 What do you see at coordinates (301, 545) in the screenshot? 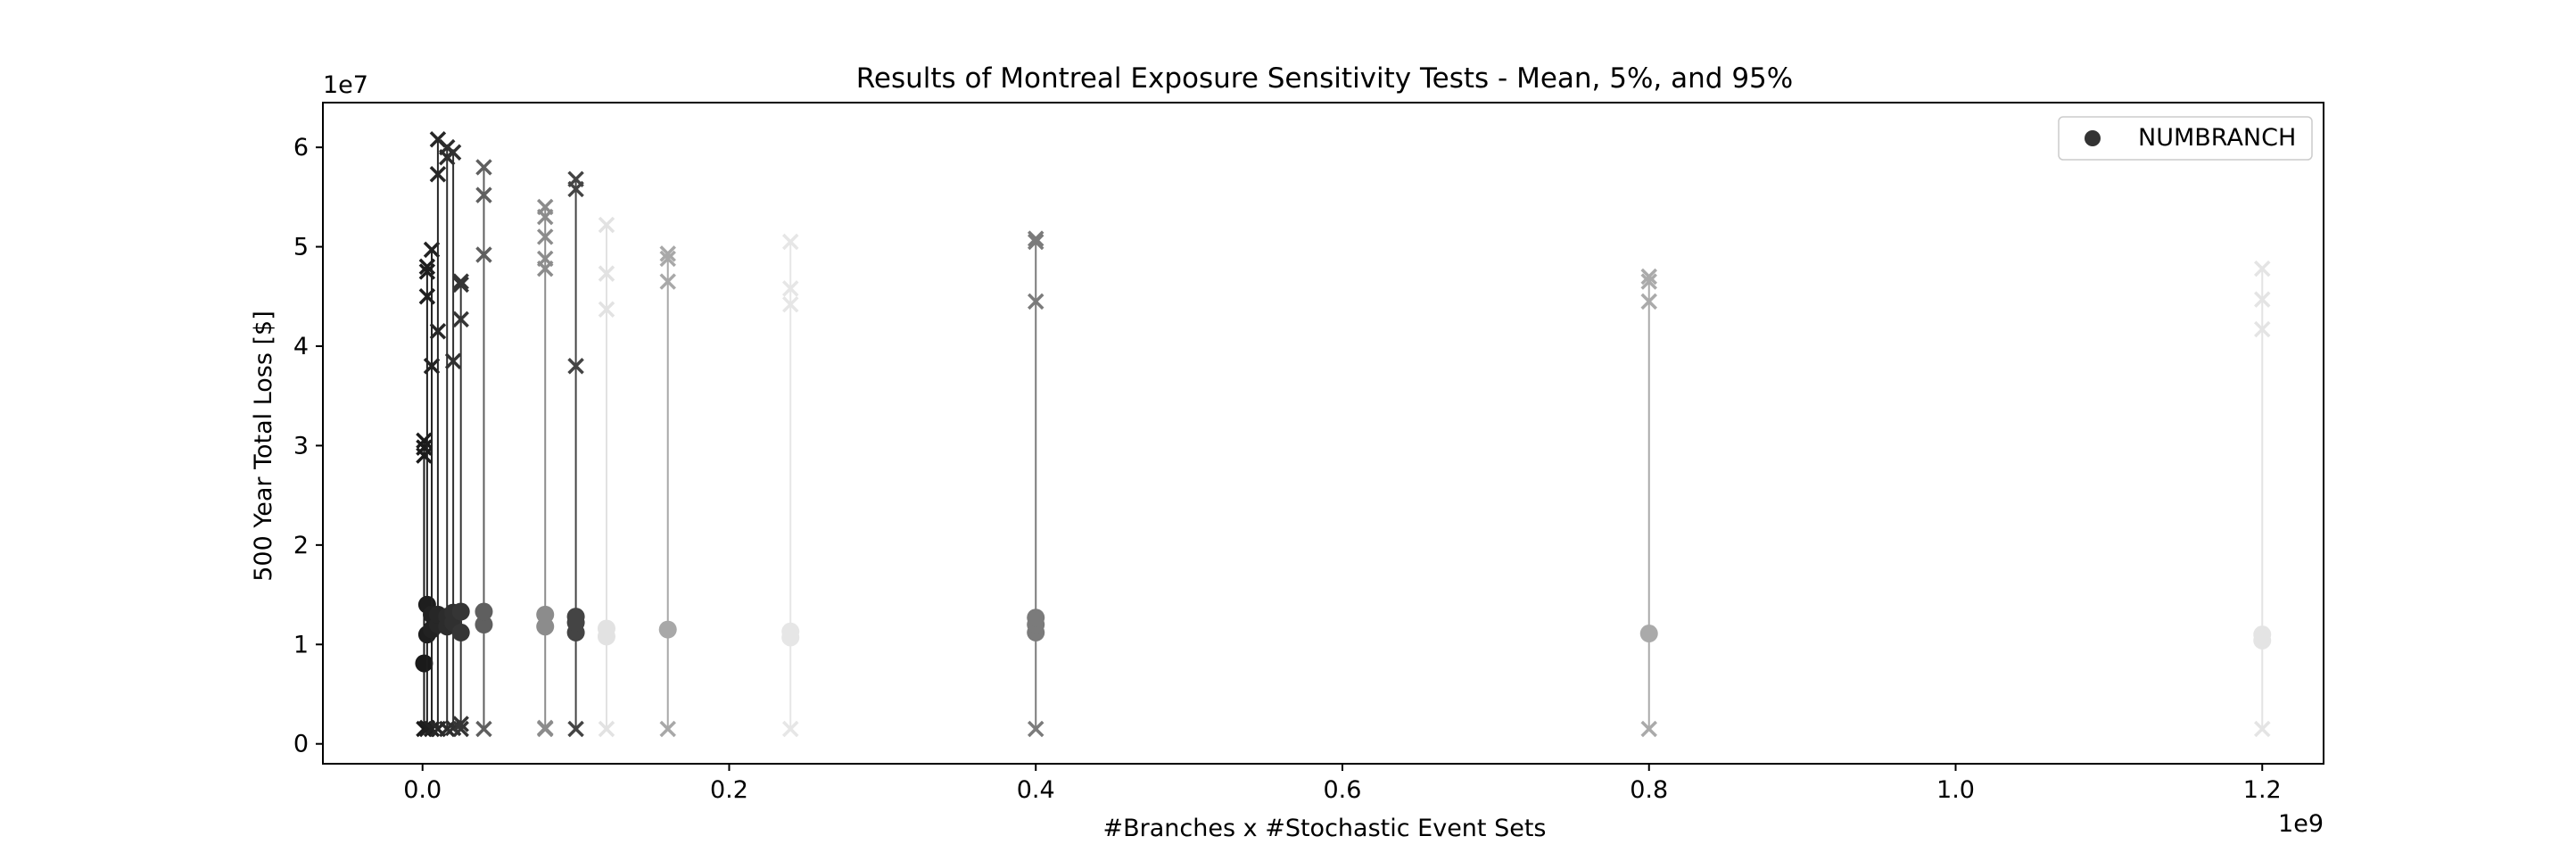
I see `y-tick-label: 2` at bounding box center [301, 545].